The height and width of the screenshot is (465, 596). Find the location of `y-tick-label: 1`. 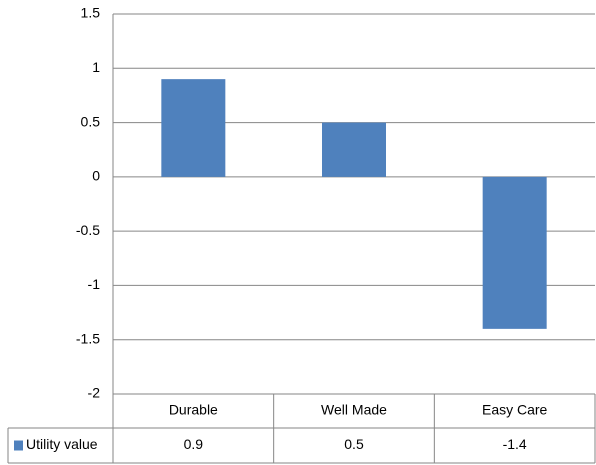

y-tick-label: 1 is located at coordinates (96, 67).